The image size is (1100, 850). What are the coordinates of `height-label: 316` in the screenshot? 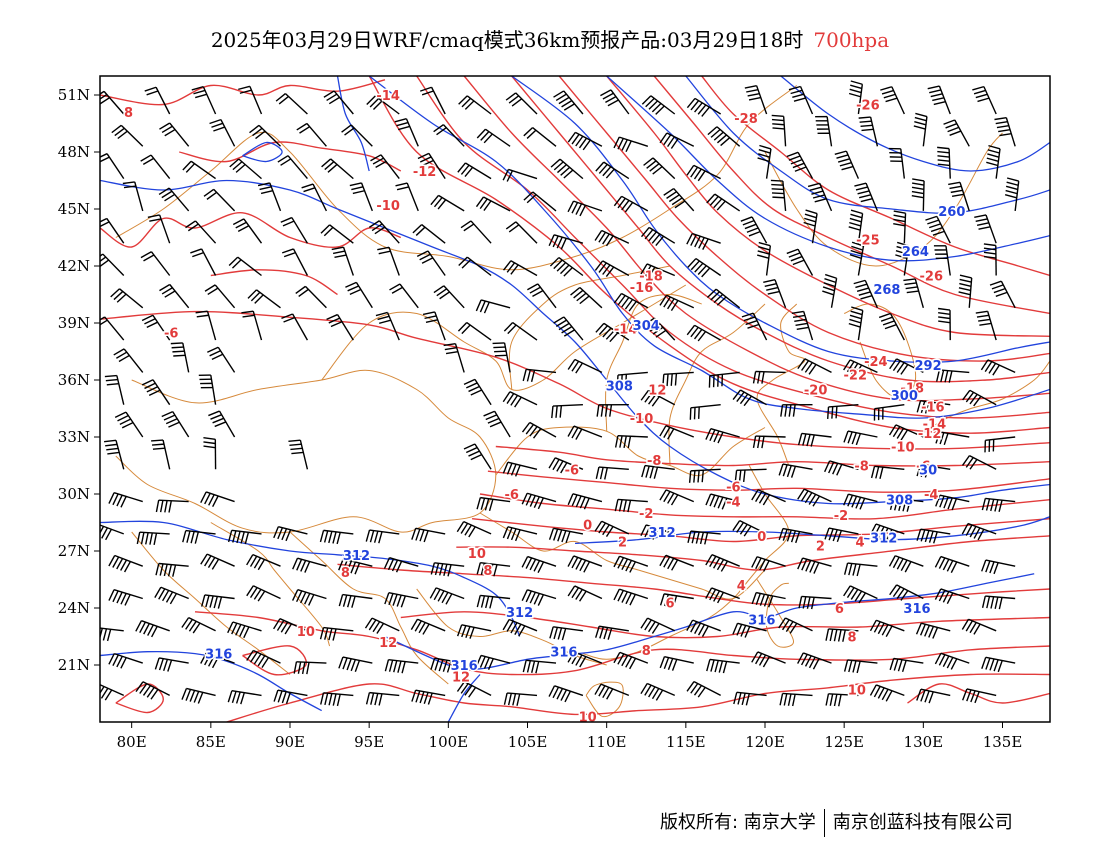 It's located at (218, 655).